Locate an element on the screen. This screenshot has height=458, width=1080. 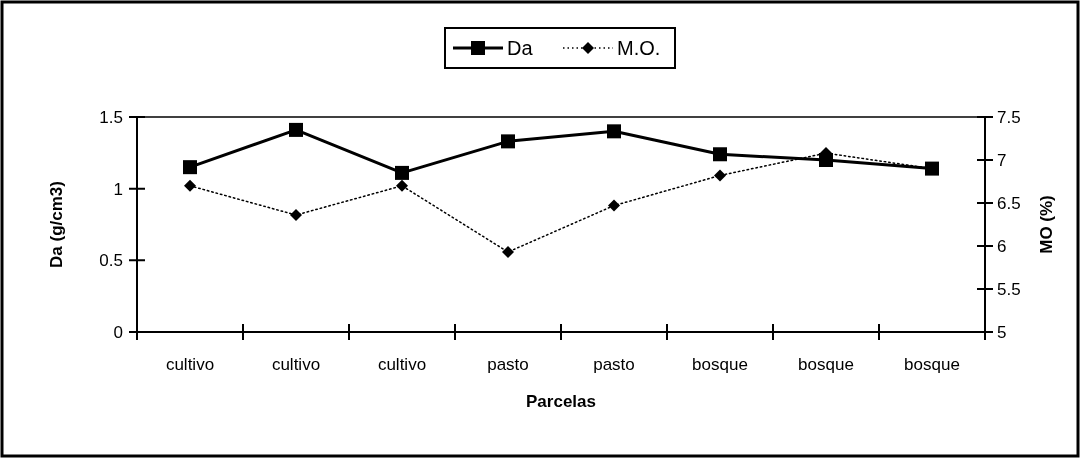
y2-tick-label: 7 is located at coordinates (1002, 160).